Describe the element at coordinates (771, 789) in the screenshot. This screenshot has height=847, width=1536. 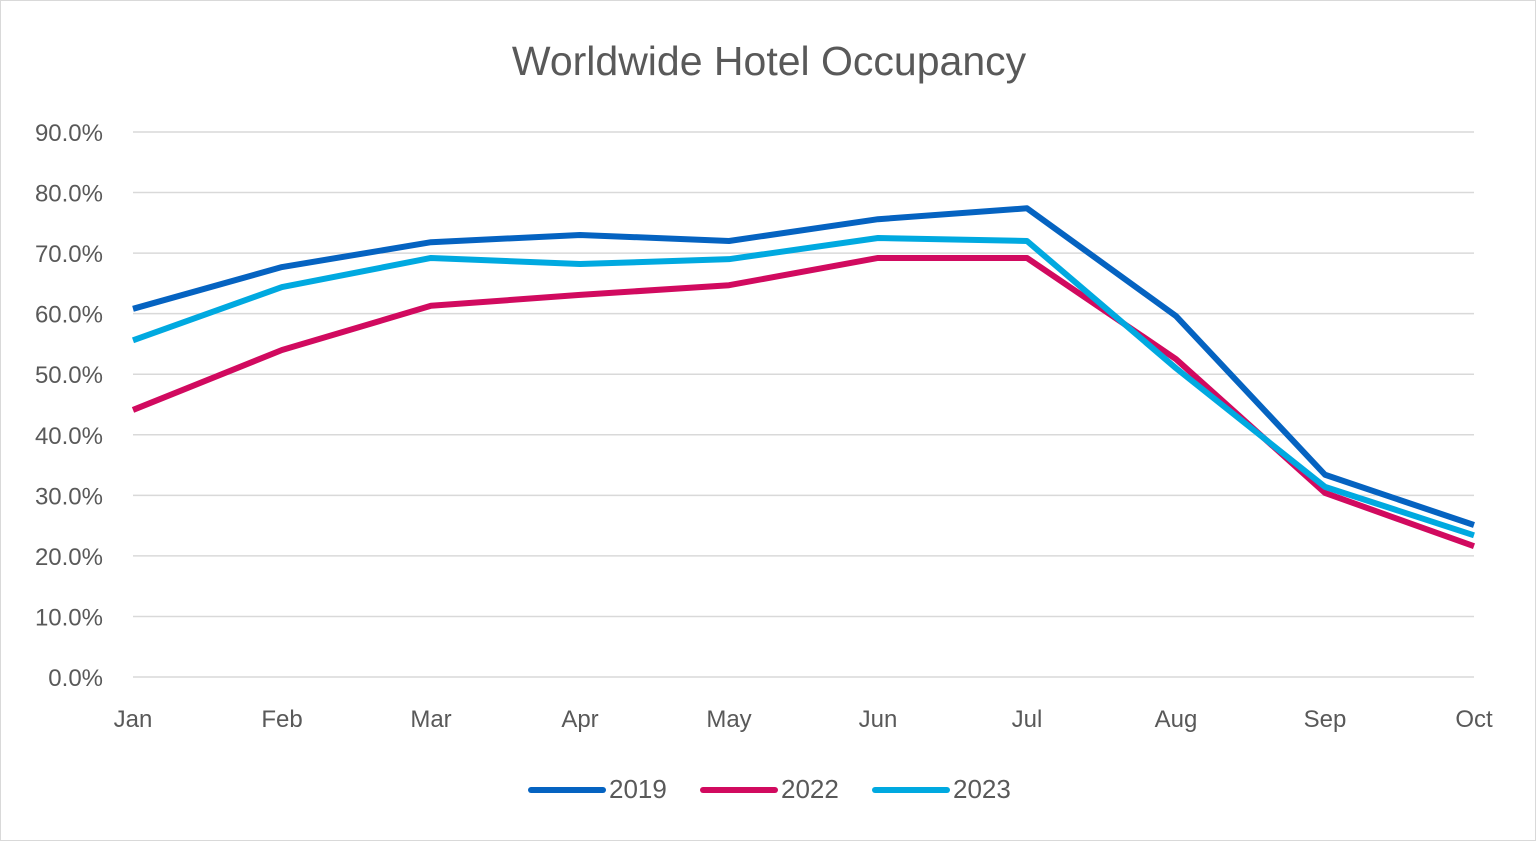
I see `legend: 2019 2022 2023` at that location.